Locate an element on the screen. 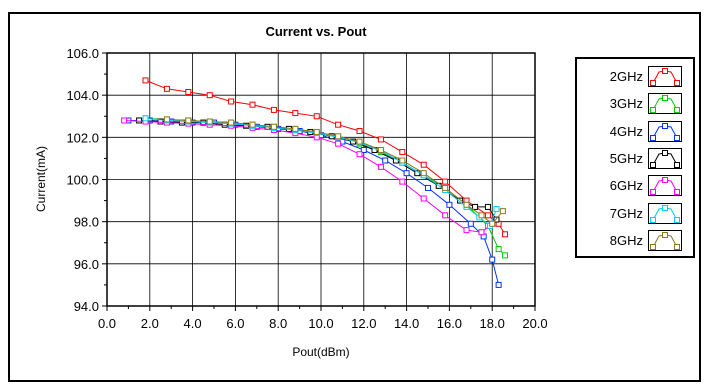 Image resolution: width=712 pixels, height=387 pixels. x-axis-label: Pout(dBm) is located at coordinates (320, 352).